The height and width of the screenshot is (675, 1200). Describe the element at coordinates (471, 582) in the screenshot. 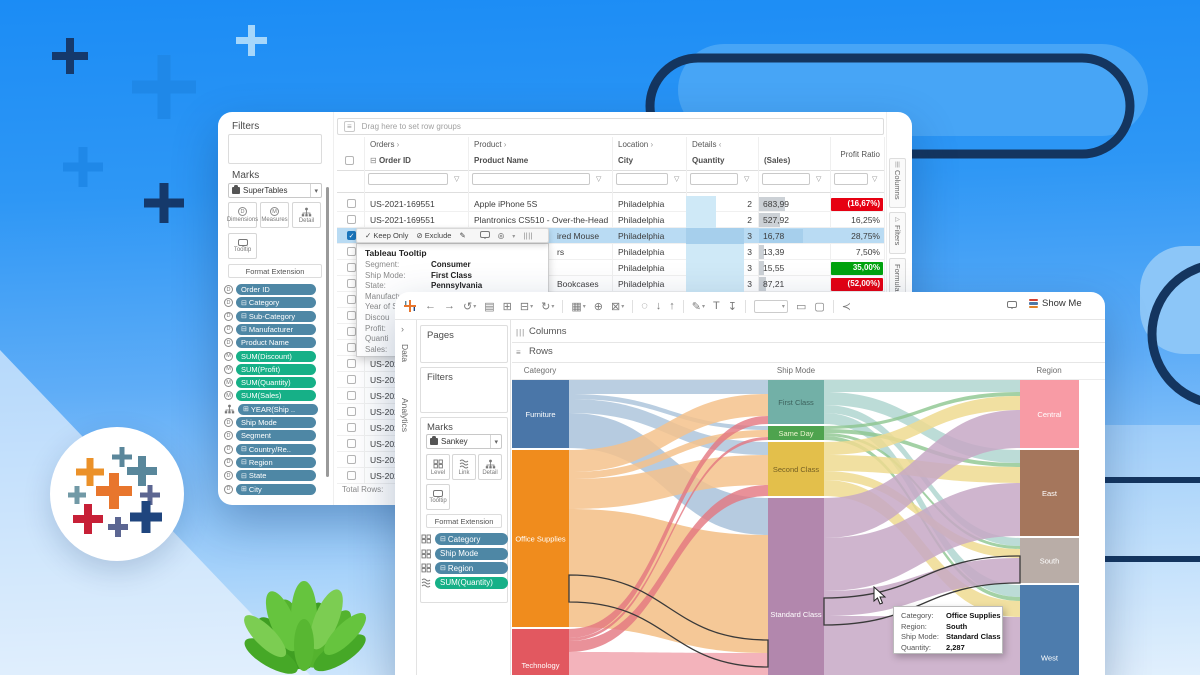

I see `marks-pill: SUM(Quantity)` at that location.